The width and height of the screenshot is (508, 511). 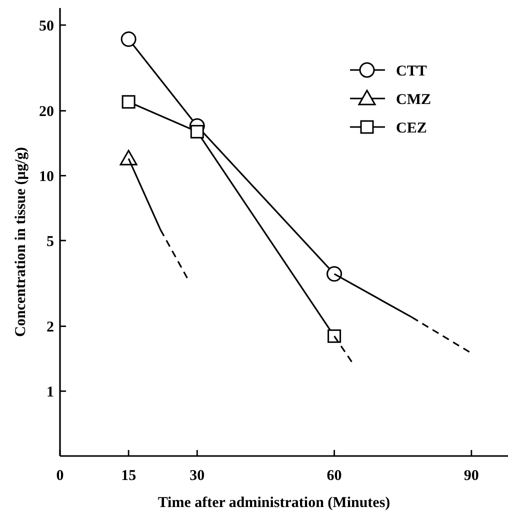 I want to click on x-tick-label: 15, so click(x=128, y=476).